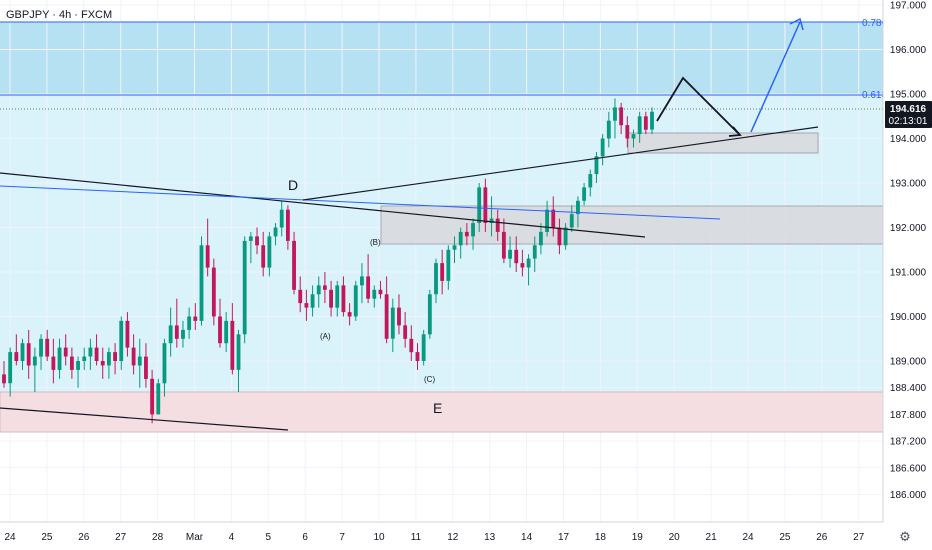 Image resolution: width=932 pixels, height=550 pixels. What do you see at coordinates (905, 536) in the screenshot?
I see `gear-icon: ⚙` at bounding box center [905, 536].